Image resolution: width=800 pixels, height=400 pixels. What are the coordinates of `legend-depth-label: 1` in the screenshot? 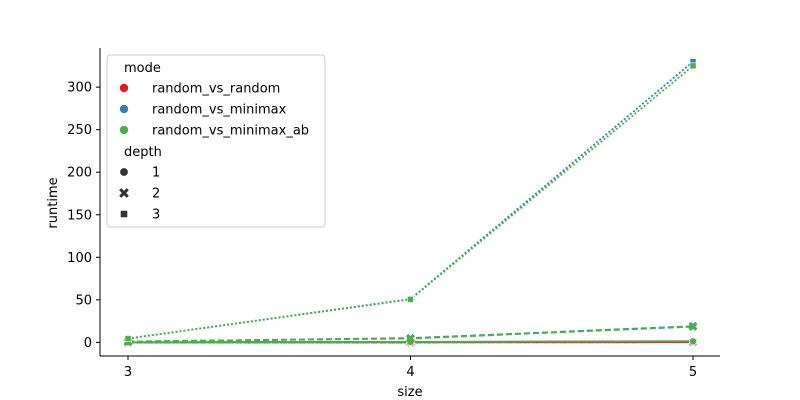 It's located at (156, 173).